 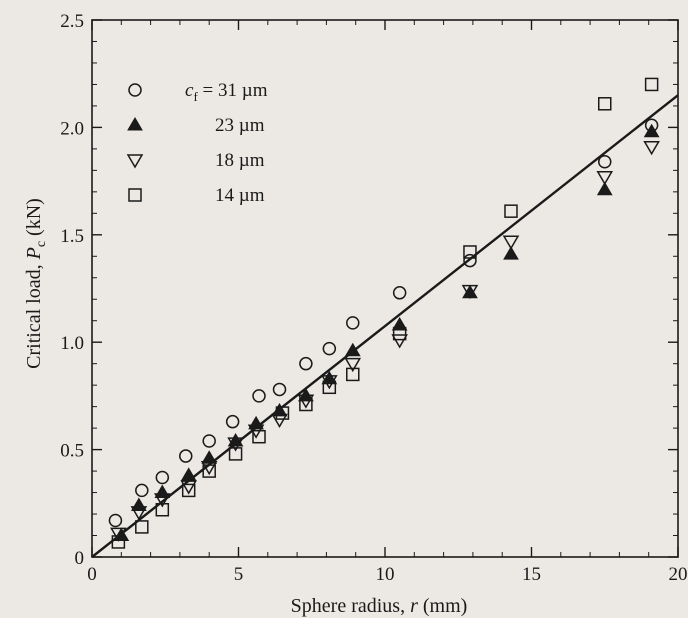 I want to click on legend-var-sub: f, so click(x=195, y=96).